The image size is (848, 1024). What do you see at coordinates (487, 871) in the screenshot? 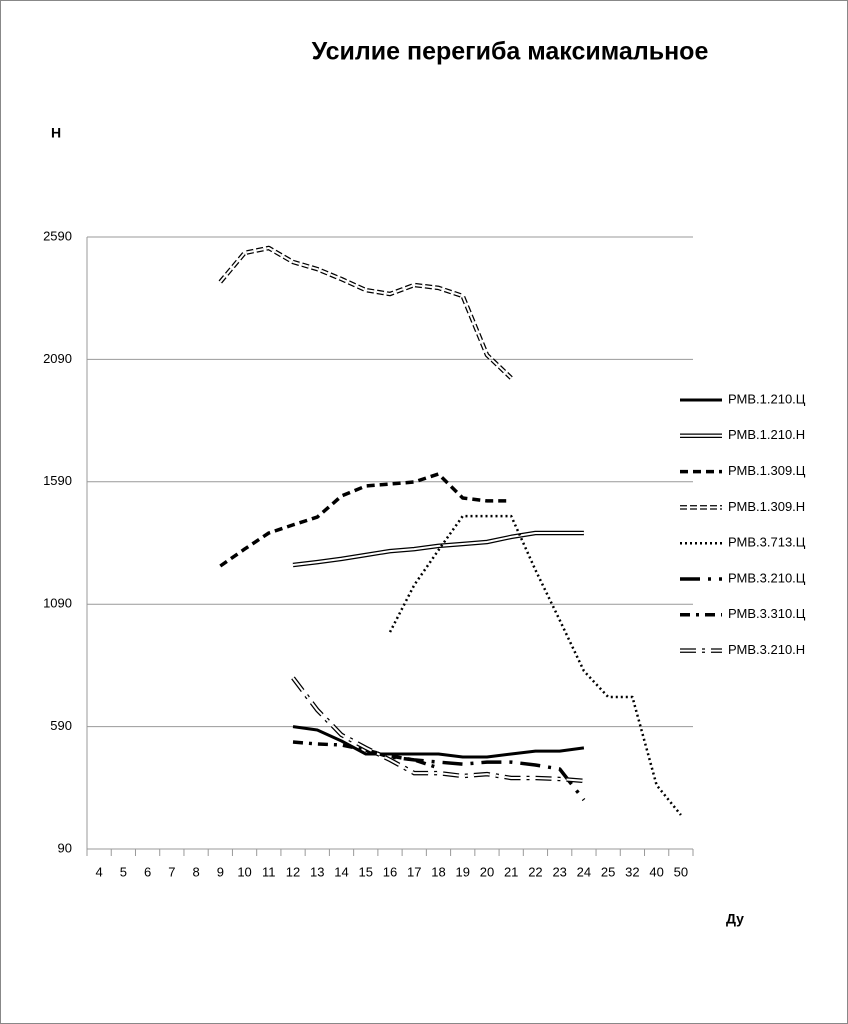
I see `x-tick-label: 20` at bounding box center [487, 871].